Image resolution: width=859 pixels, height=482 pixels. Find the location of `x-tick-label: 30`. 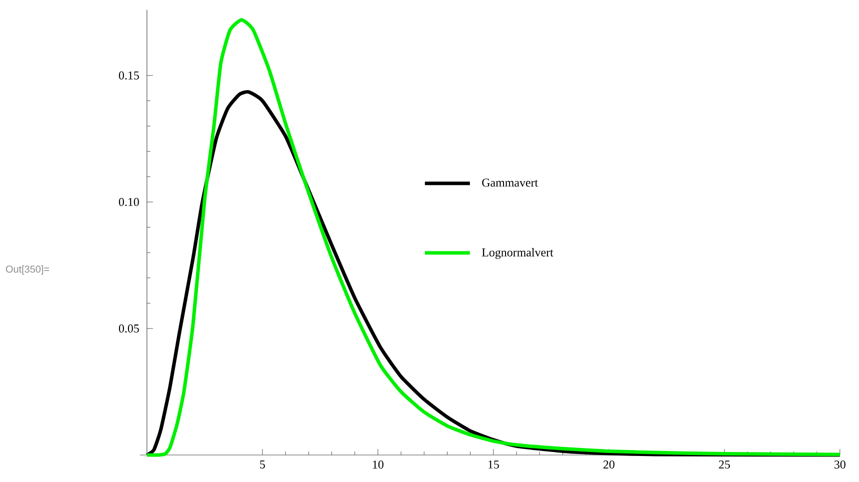

x-tick-label: 30 is located at coordinates (840, 464).